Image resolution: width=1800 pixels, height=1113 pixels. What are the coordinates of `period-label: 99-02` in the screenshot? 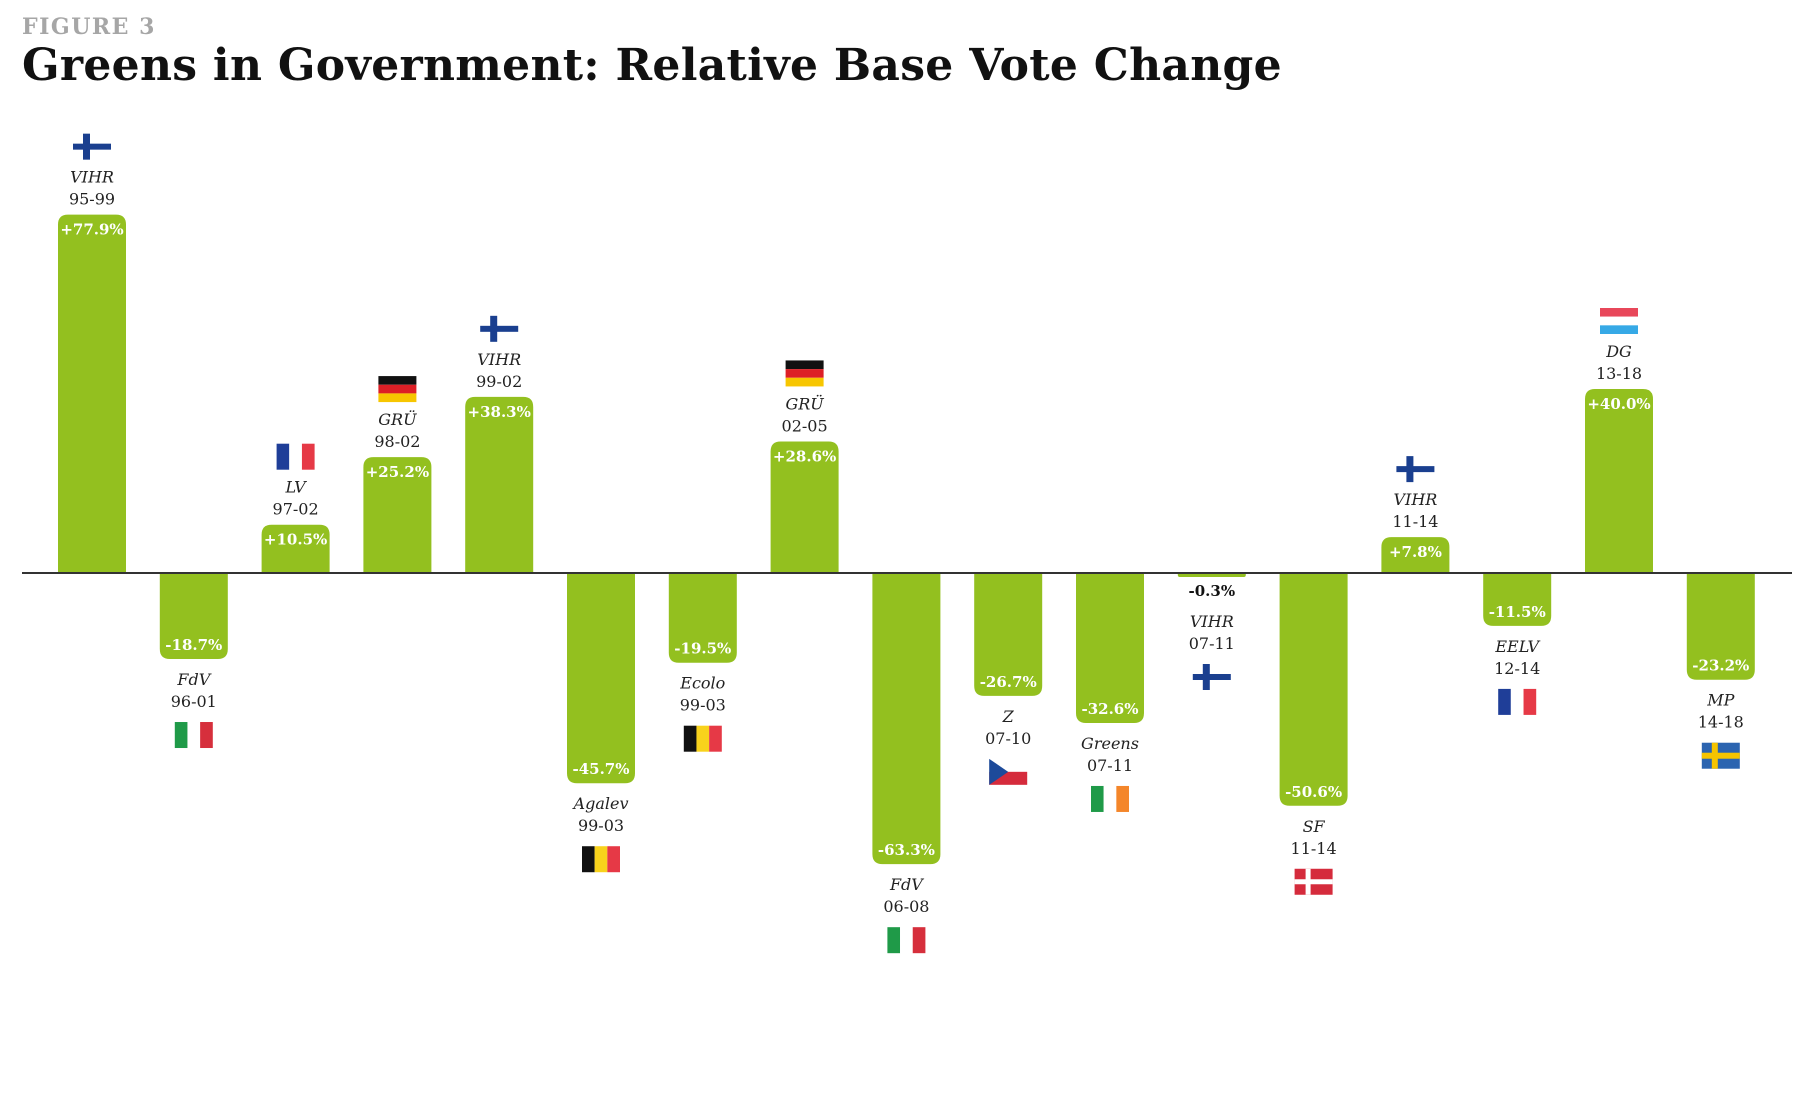 It's located at (499, 381).